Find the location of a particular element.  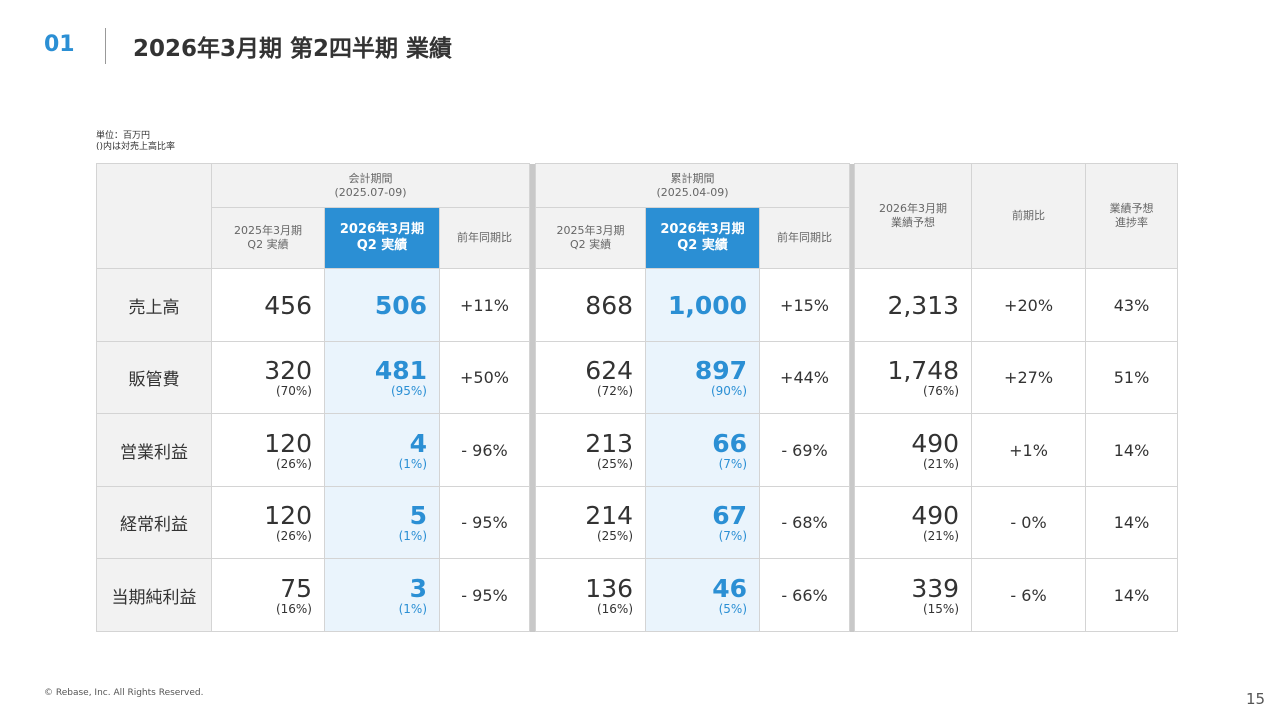

value: 456 is located at coordinates (288, 305).